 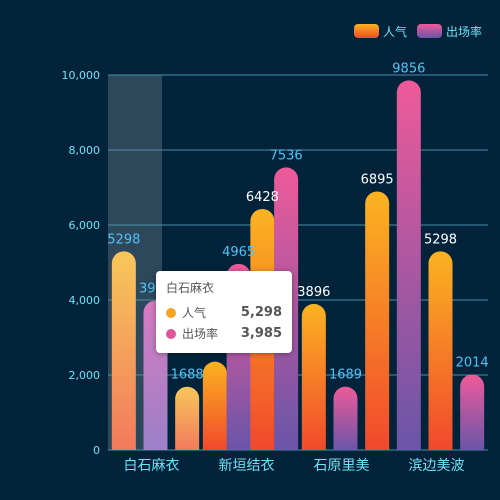 I want to click on tooltip-marker-appearance, so click(x=171, y=333).